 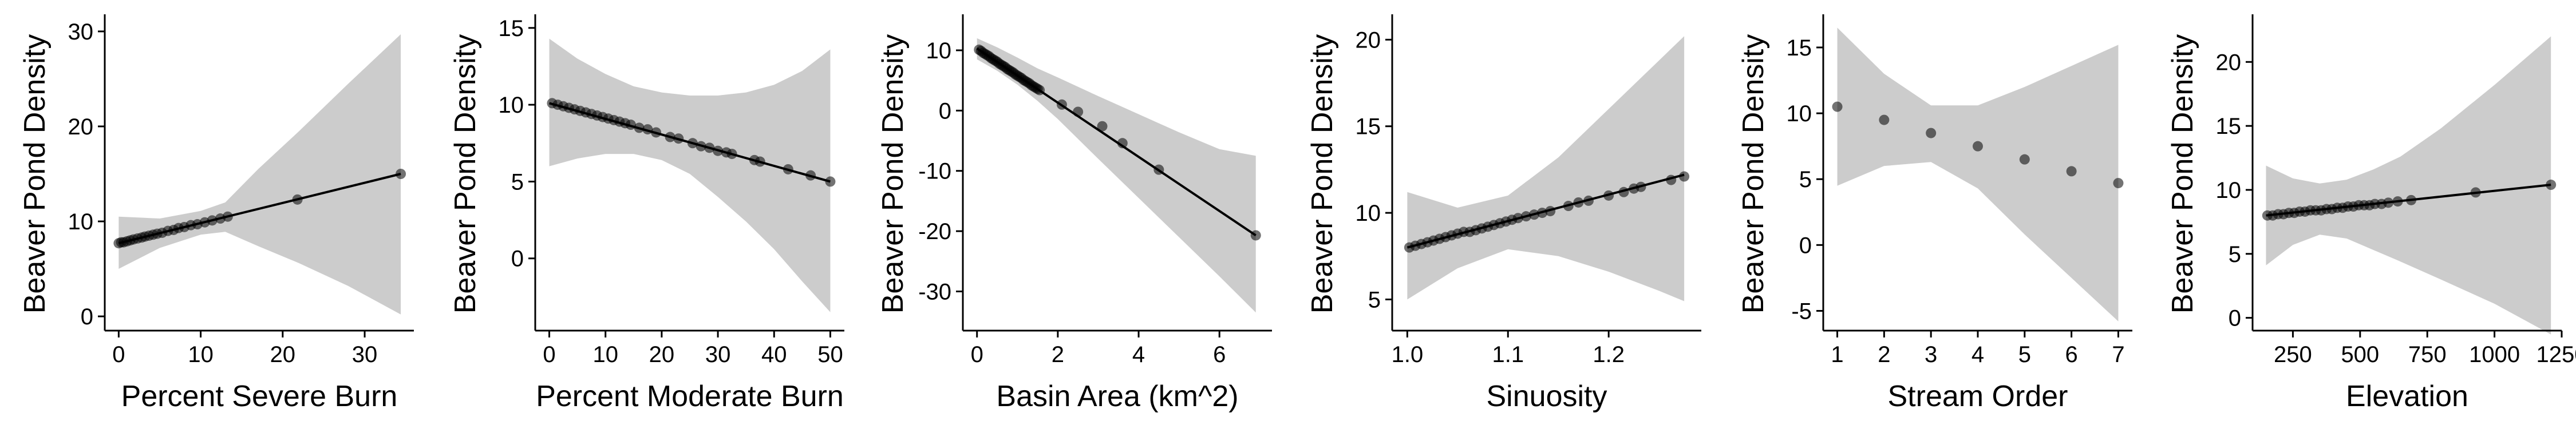 I want to click on x-tick-label: 7, so click(x=2118, y=354).